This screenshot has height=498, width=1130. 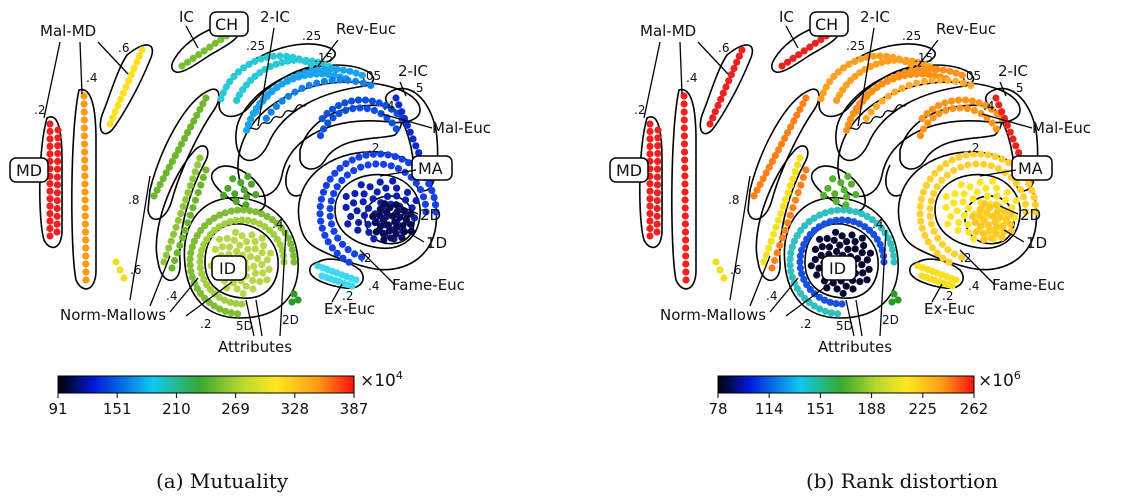 I want to click on md-label-box, so click(x=29, y=170).